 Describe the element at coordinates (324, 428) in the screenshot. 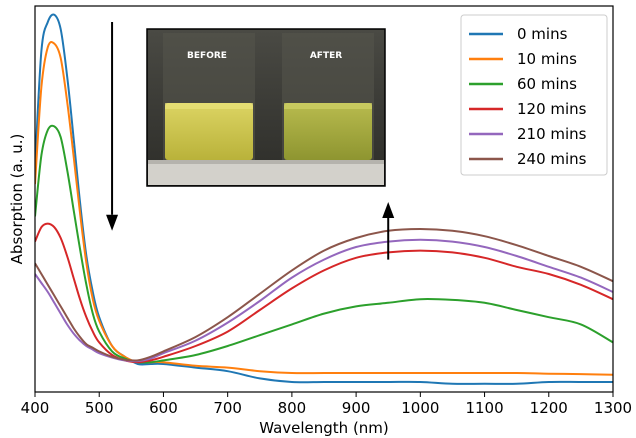

I see `x-axis-label: Wavelength (nm)` at that location.